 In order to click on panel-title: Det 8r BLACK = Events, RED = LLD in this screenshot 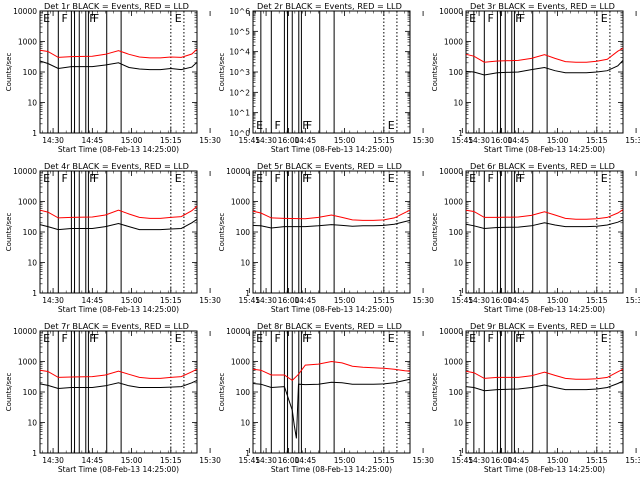, I will do `click(329, 326)`.